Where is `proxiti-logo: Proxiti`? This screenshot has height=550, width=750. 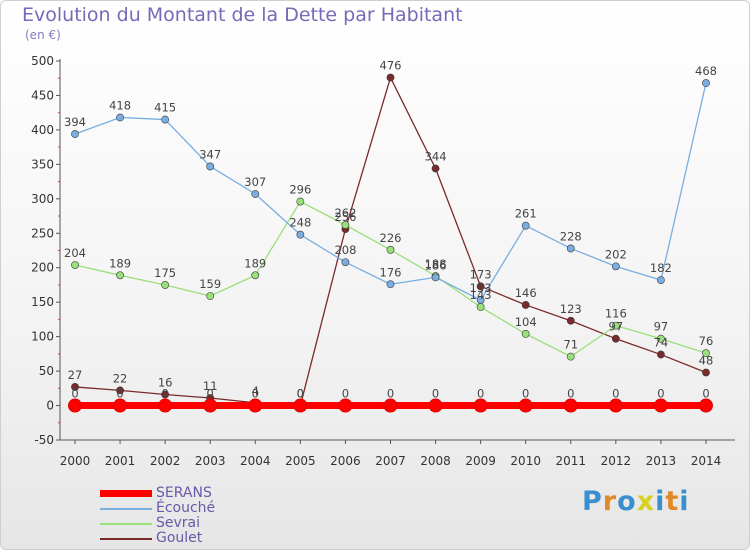
proxiti-logo: Proxiti is located at coordinates (636, 501).